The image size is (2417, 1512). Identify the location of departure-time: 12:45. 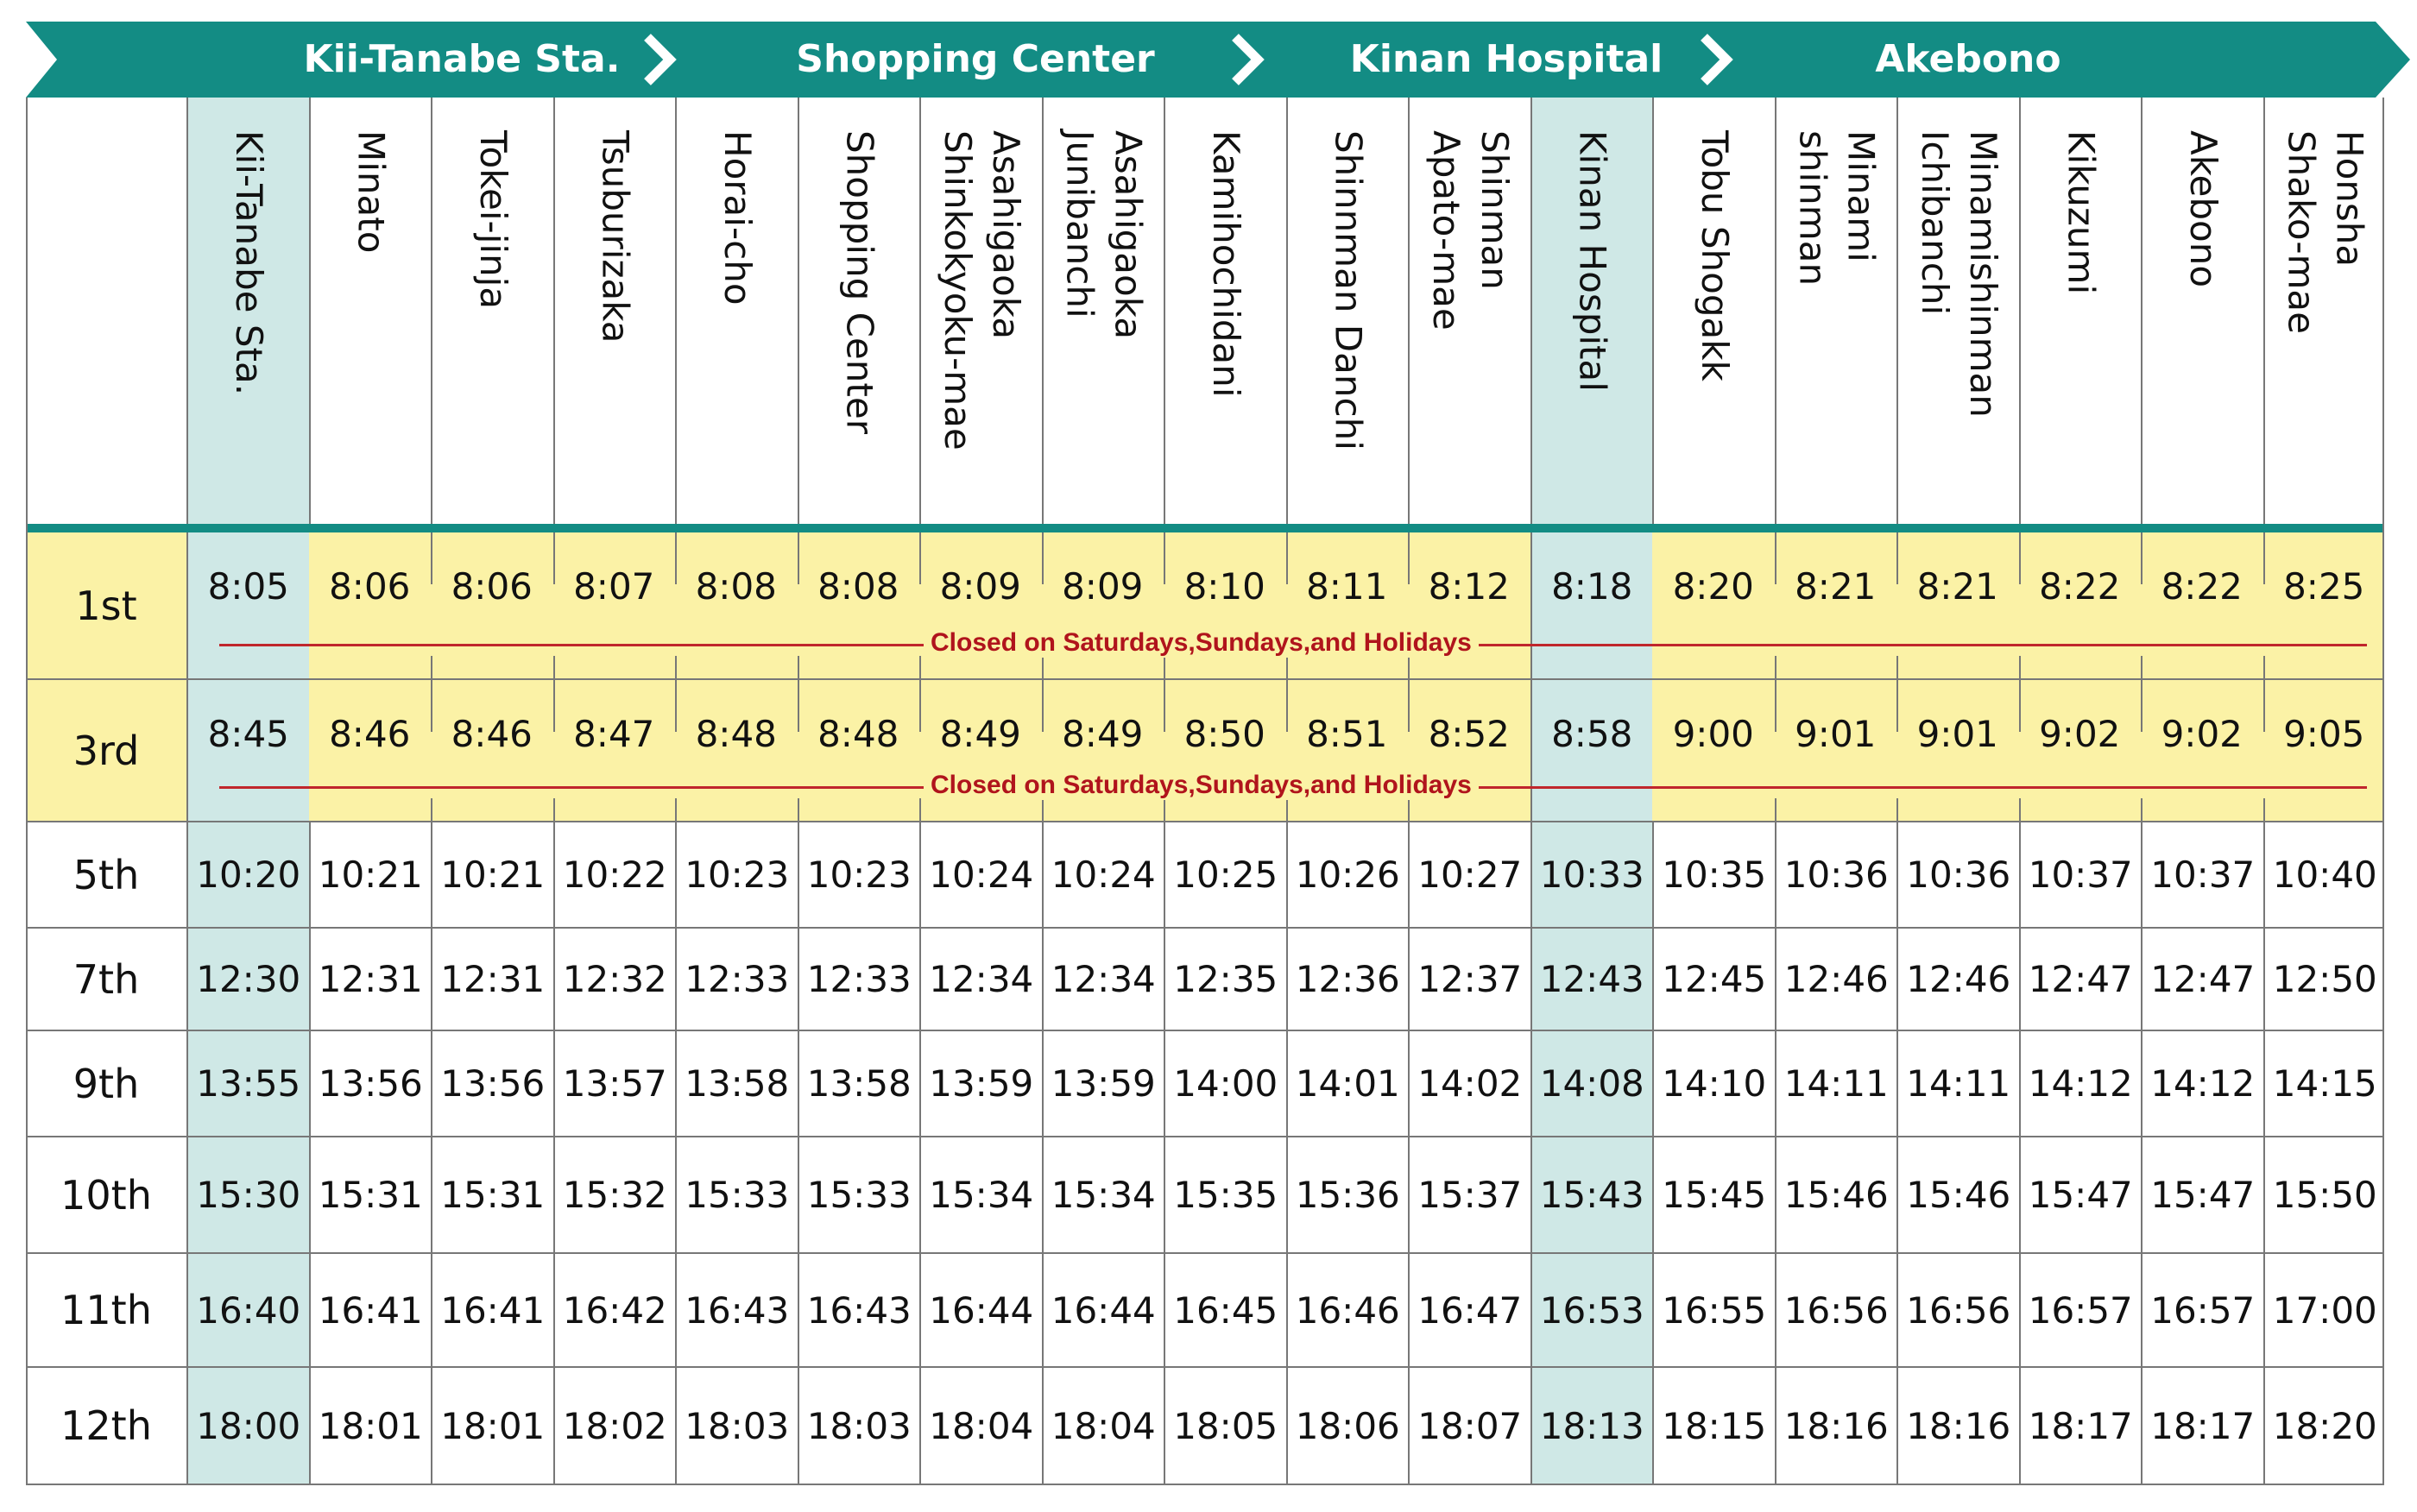
(1713, 980).